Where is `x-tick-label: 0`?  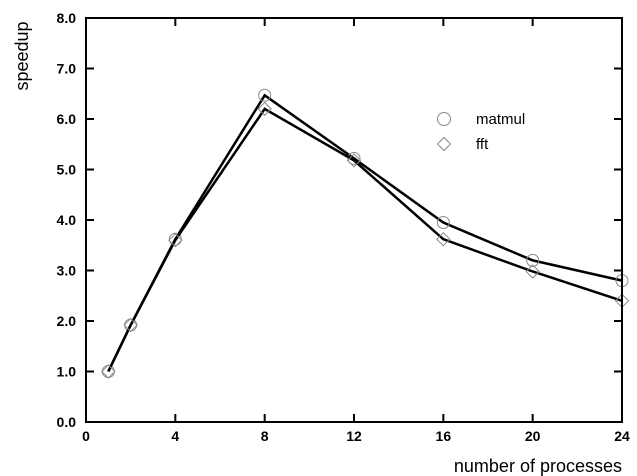 x-tick-label: 0 is located at coordinates (86, 436).